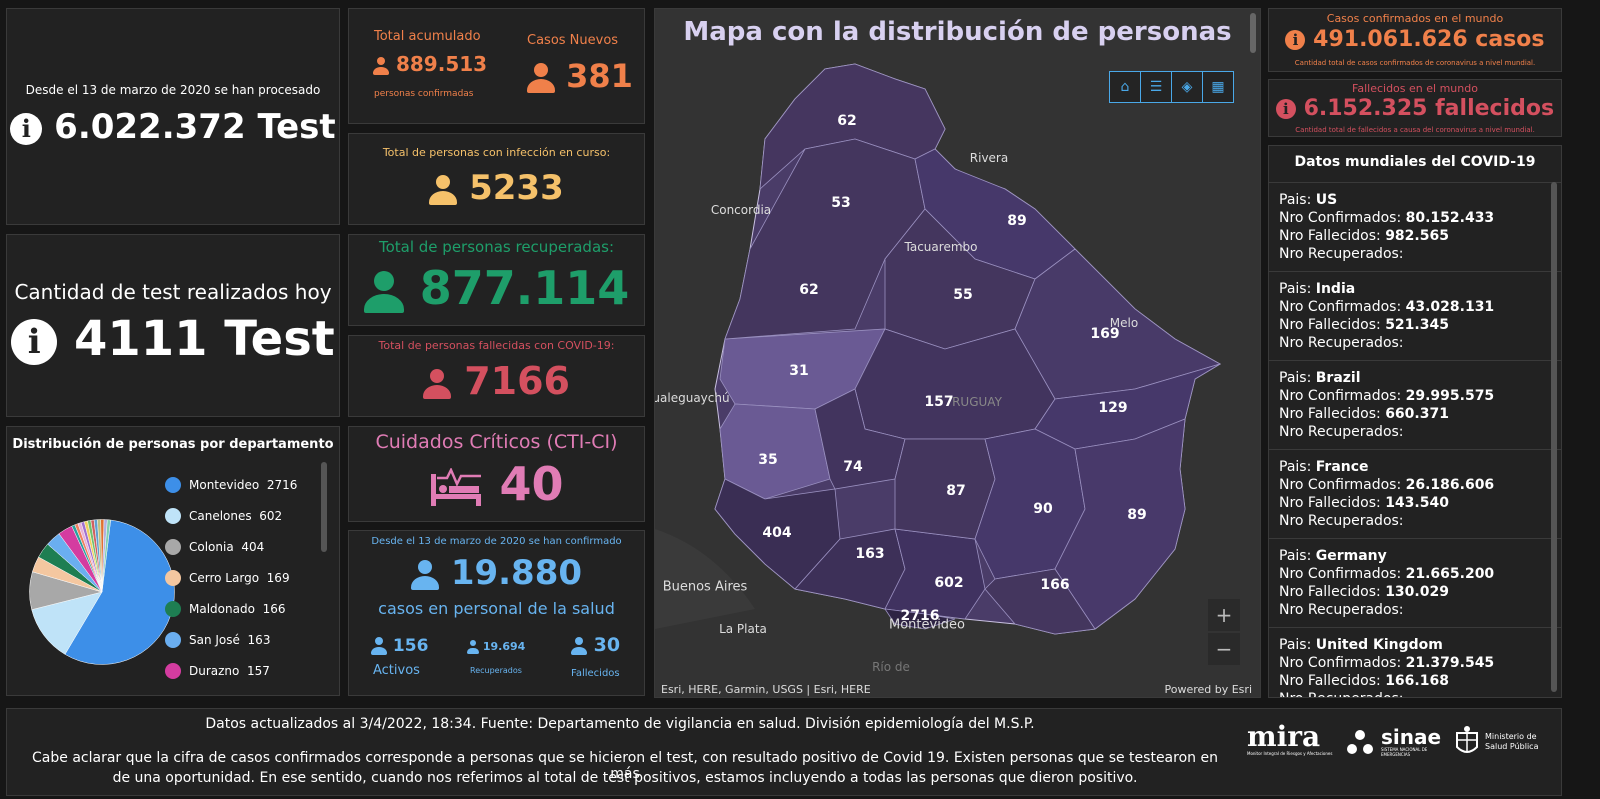  What do you see at coordinates (941, 247) in the screenshot?
I see `map-city-tacuarembo: Tacuarembo` at bounding box center [941, 247].